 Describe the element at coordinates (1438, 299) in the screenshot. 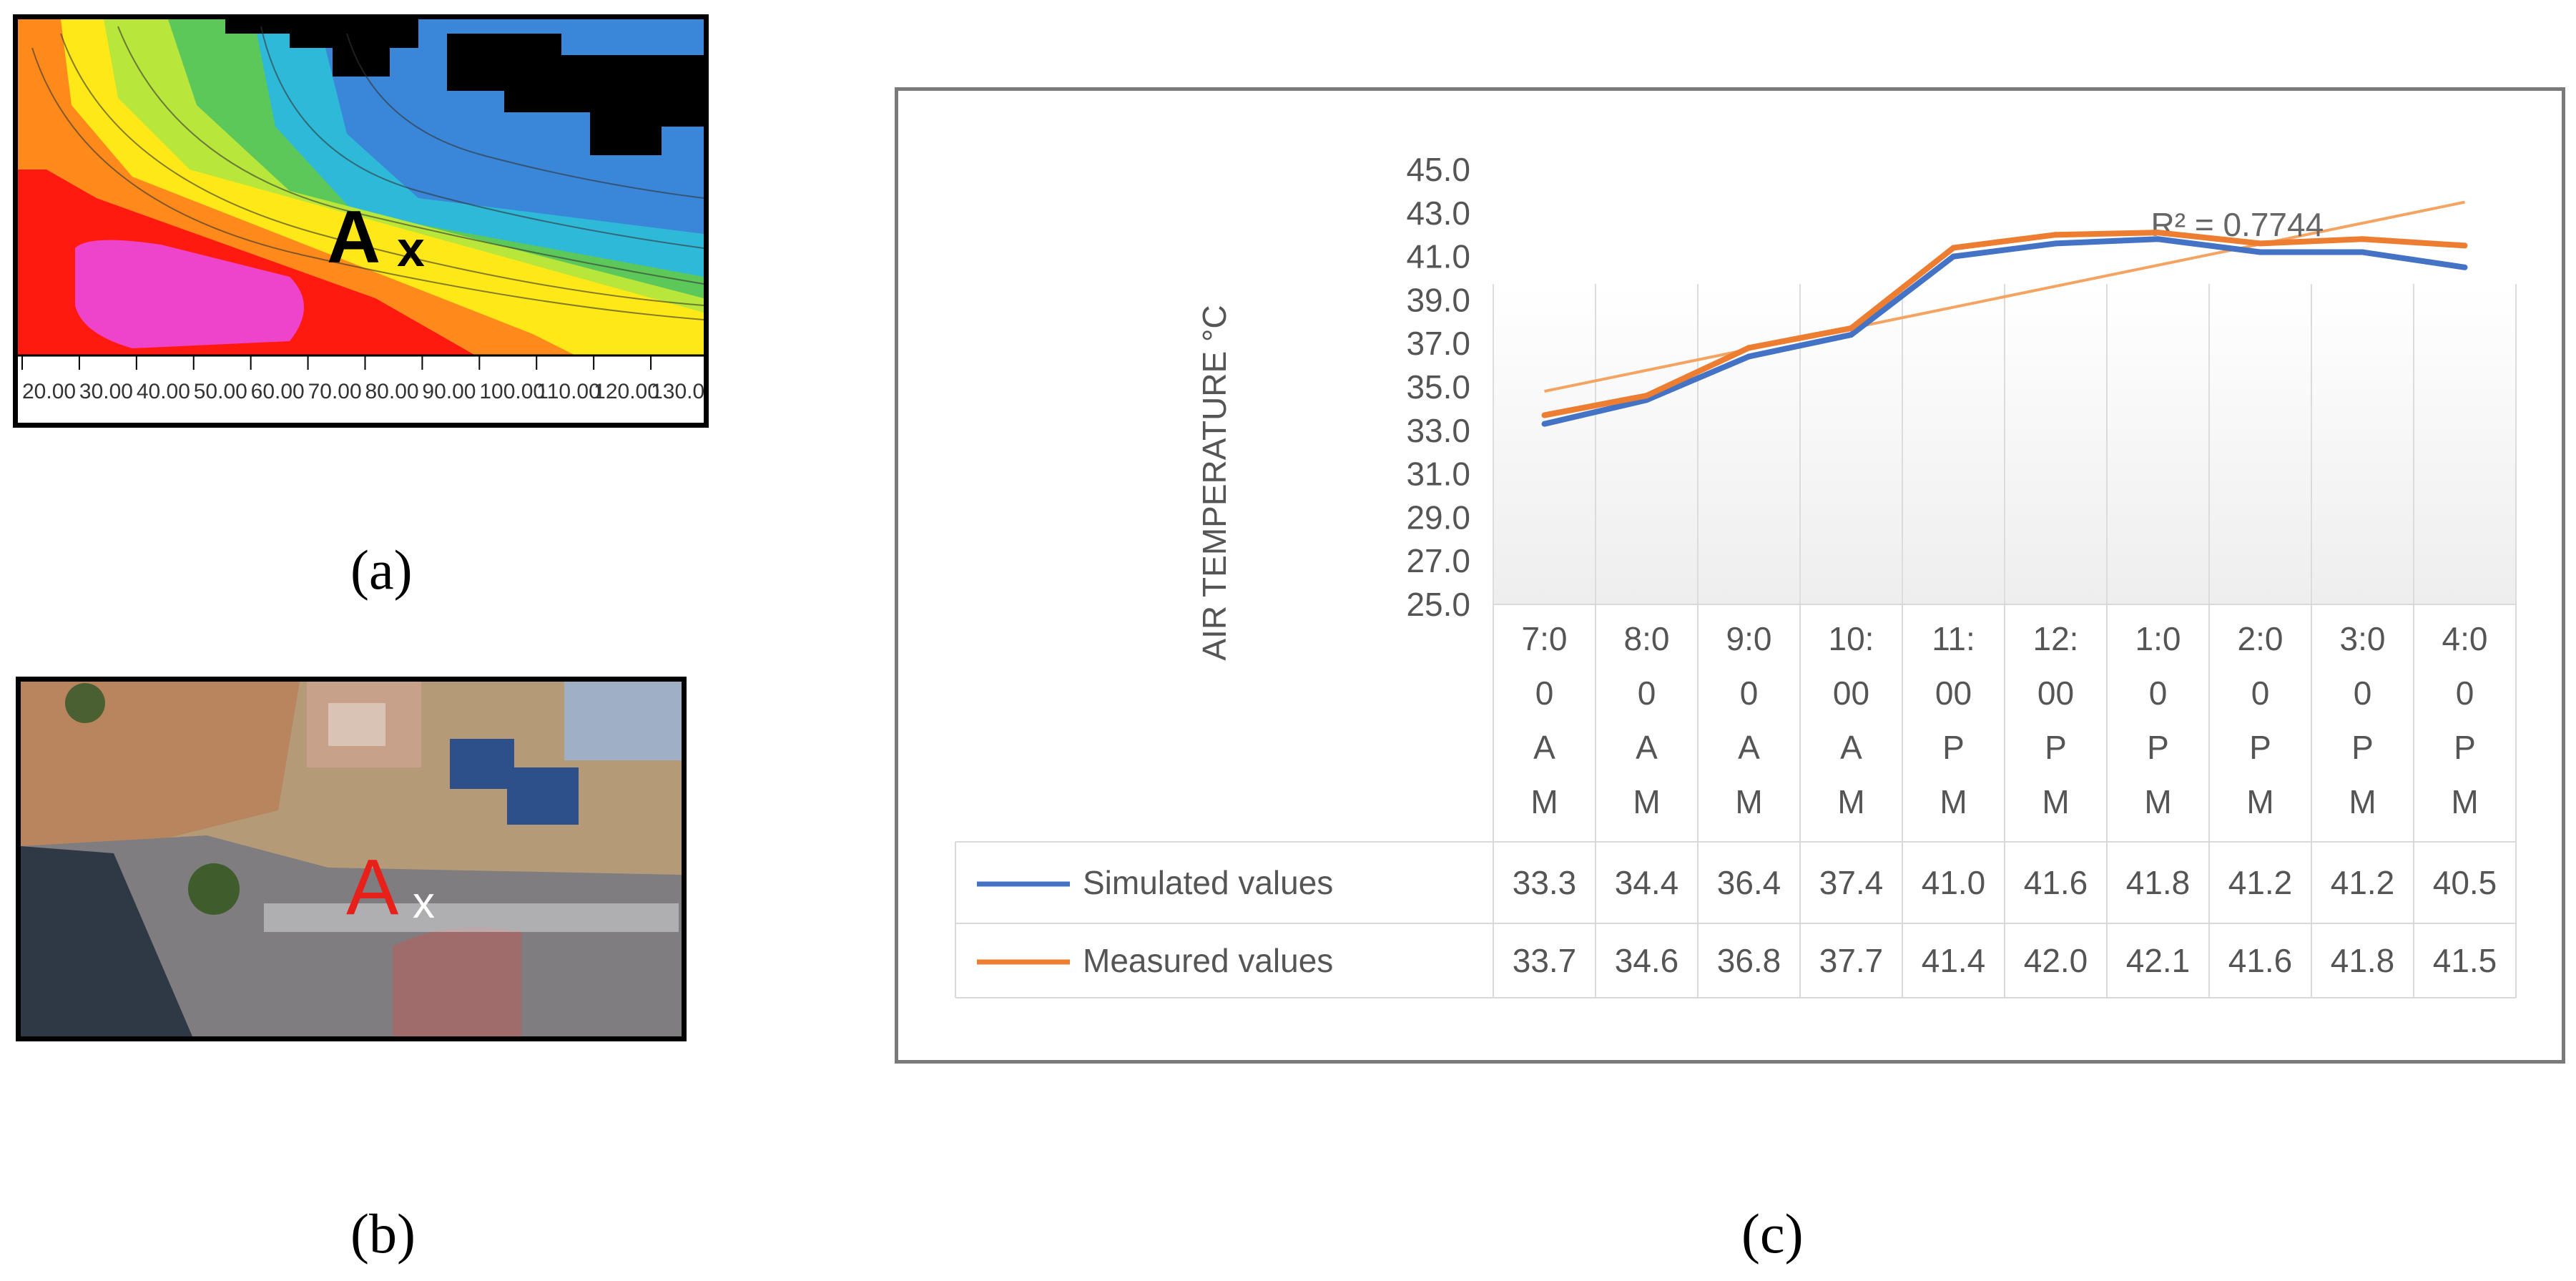

I see `y-tick-label: 39.0` at that location.